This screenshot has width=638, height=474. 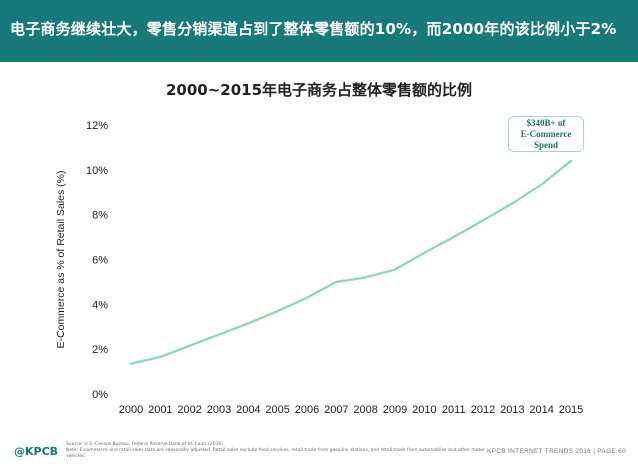 I want to click on x-tick-label: 2014, so click(x=541, y=410).